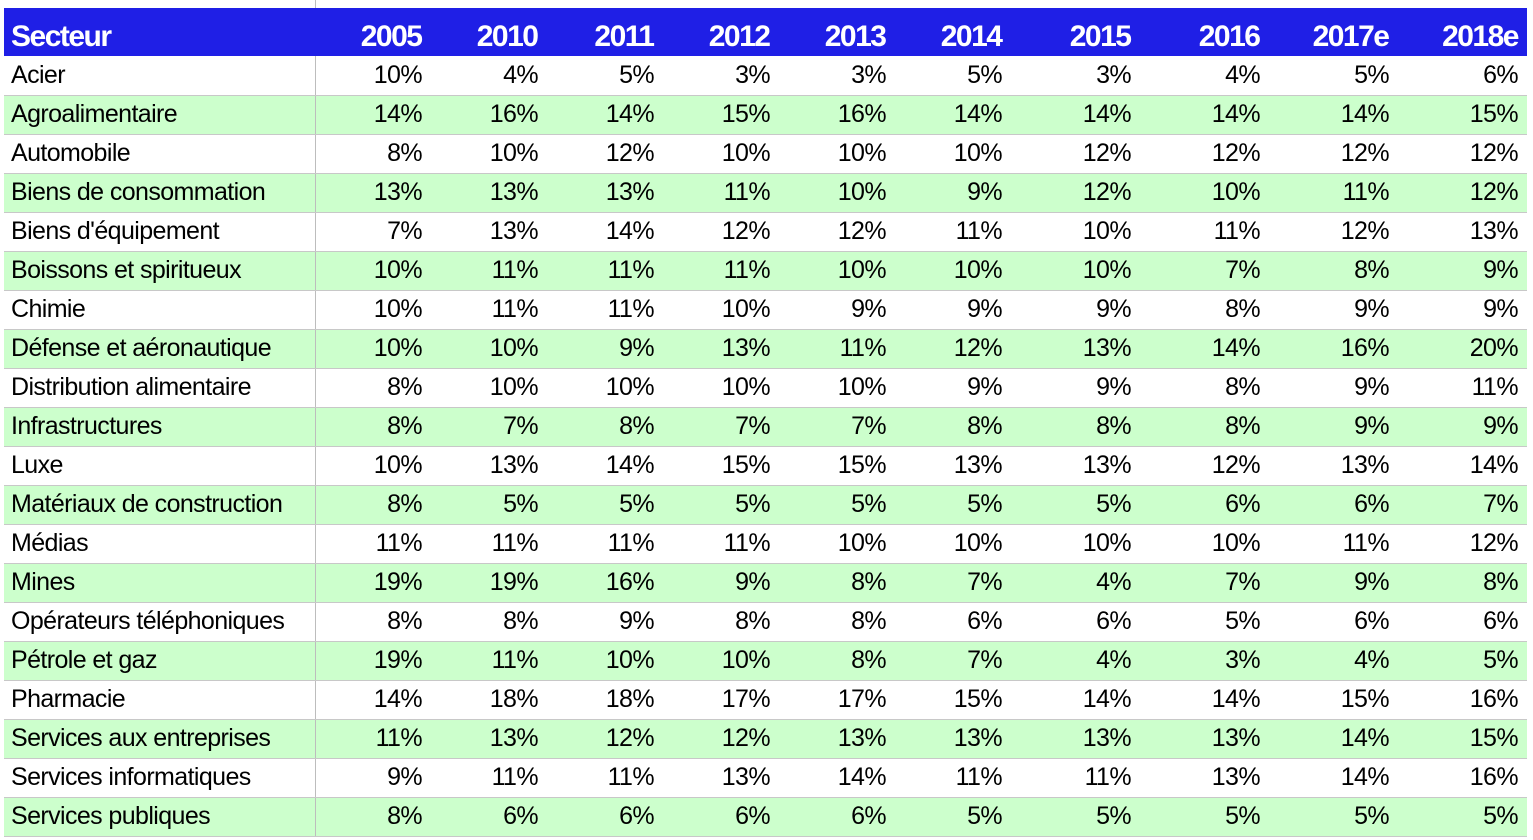 This screenshot has height=840, width=1533. I want to click on sector-cell: Biens d'équipement, so click(160, 232).